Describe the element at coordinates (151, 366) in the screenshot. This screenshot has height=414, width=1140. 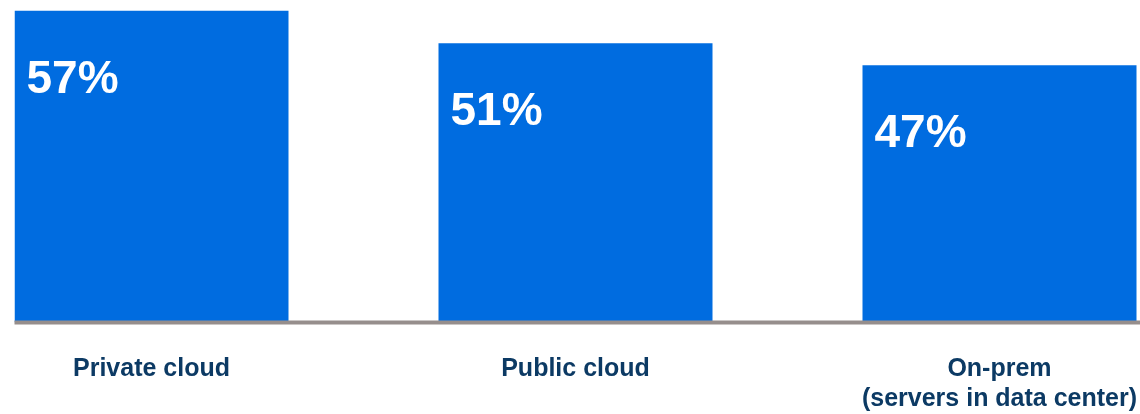
I see `x-tick-label: Private cloud` at that location.